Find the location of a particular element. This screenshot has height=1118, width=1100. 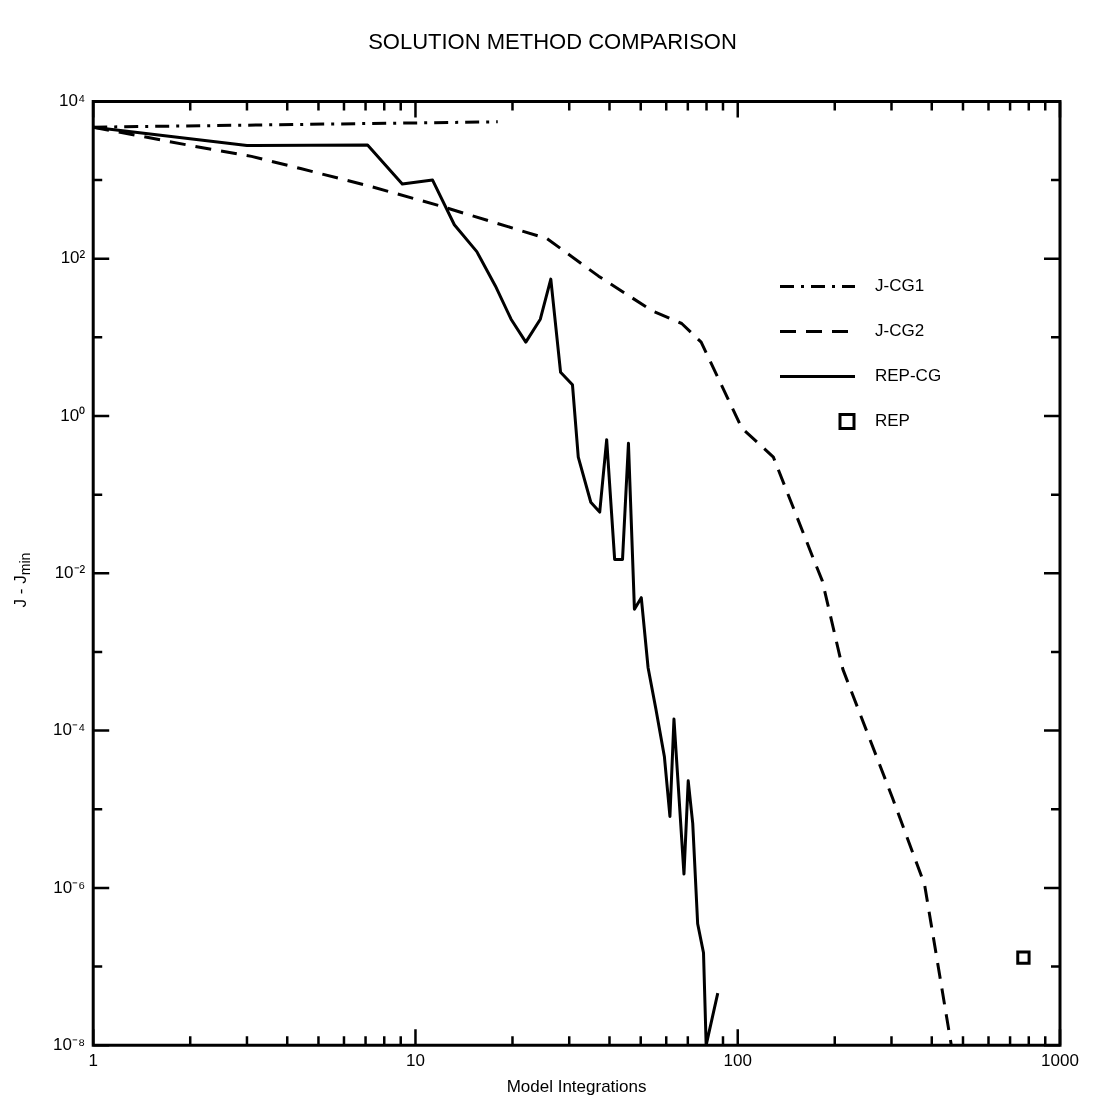

chart-title: SOLUTION METHOD COMPARISON is located at coordinates (552, 42).